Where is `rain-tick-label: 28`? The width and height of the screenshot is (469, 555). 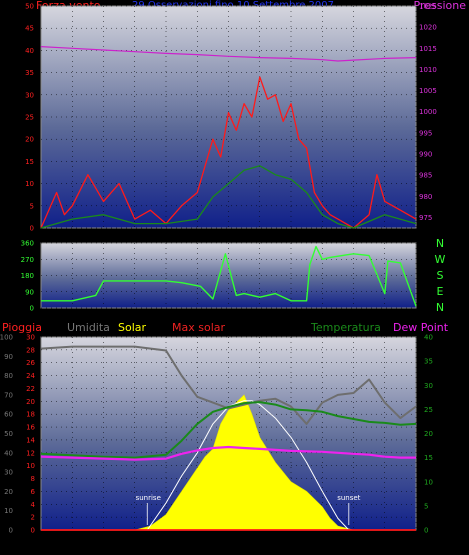 rain-tick-label: 28 is located at coordinates (30, 350).